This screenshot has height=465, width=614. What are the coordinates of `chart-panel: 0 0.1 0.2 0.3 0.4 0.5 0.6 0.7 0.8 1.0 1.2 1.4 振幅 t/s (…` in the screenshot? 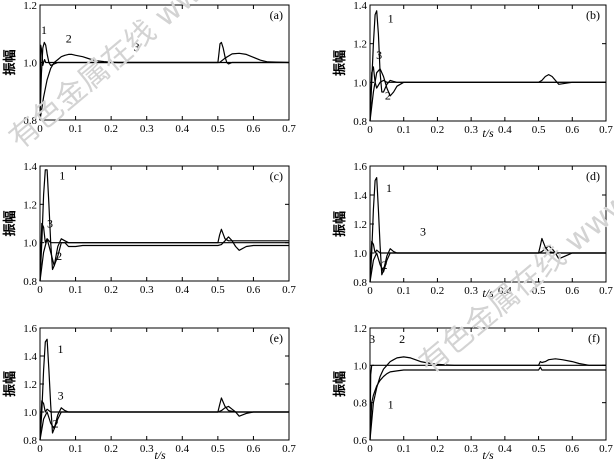 It's located at (472, 70).